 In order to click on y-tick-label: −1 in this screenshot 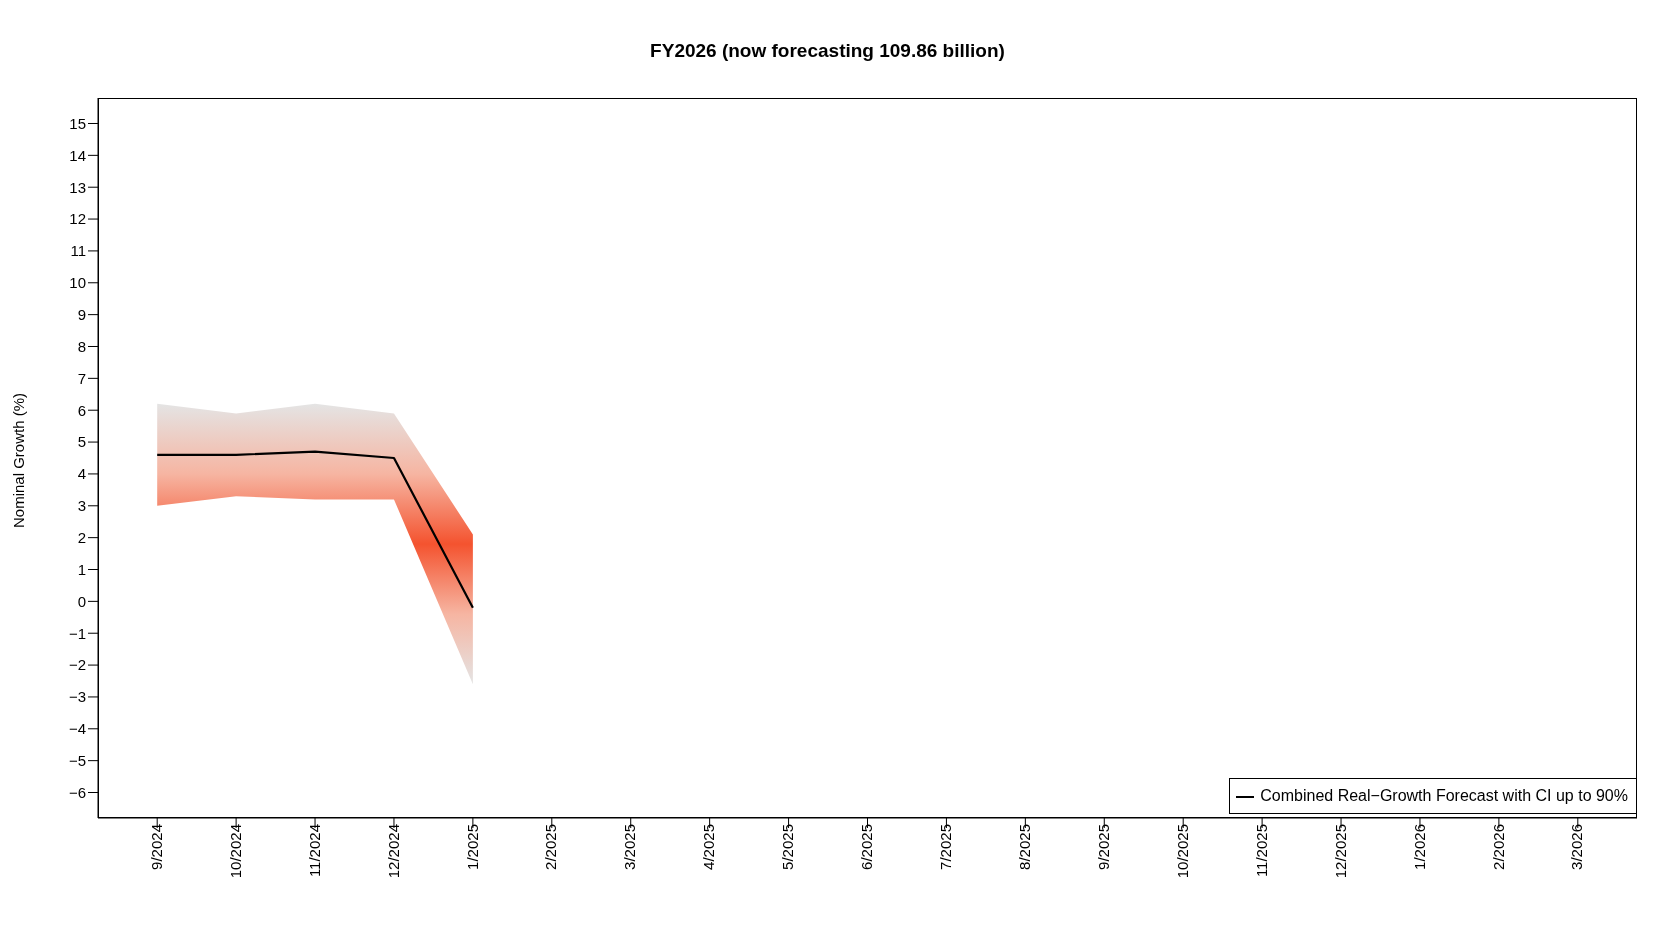, I will do `click(77, 633)`.